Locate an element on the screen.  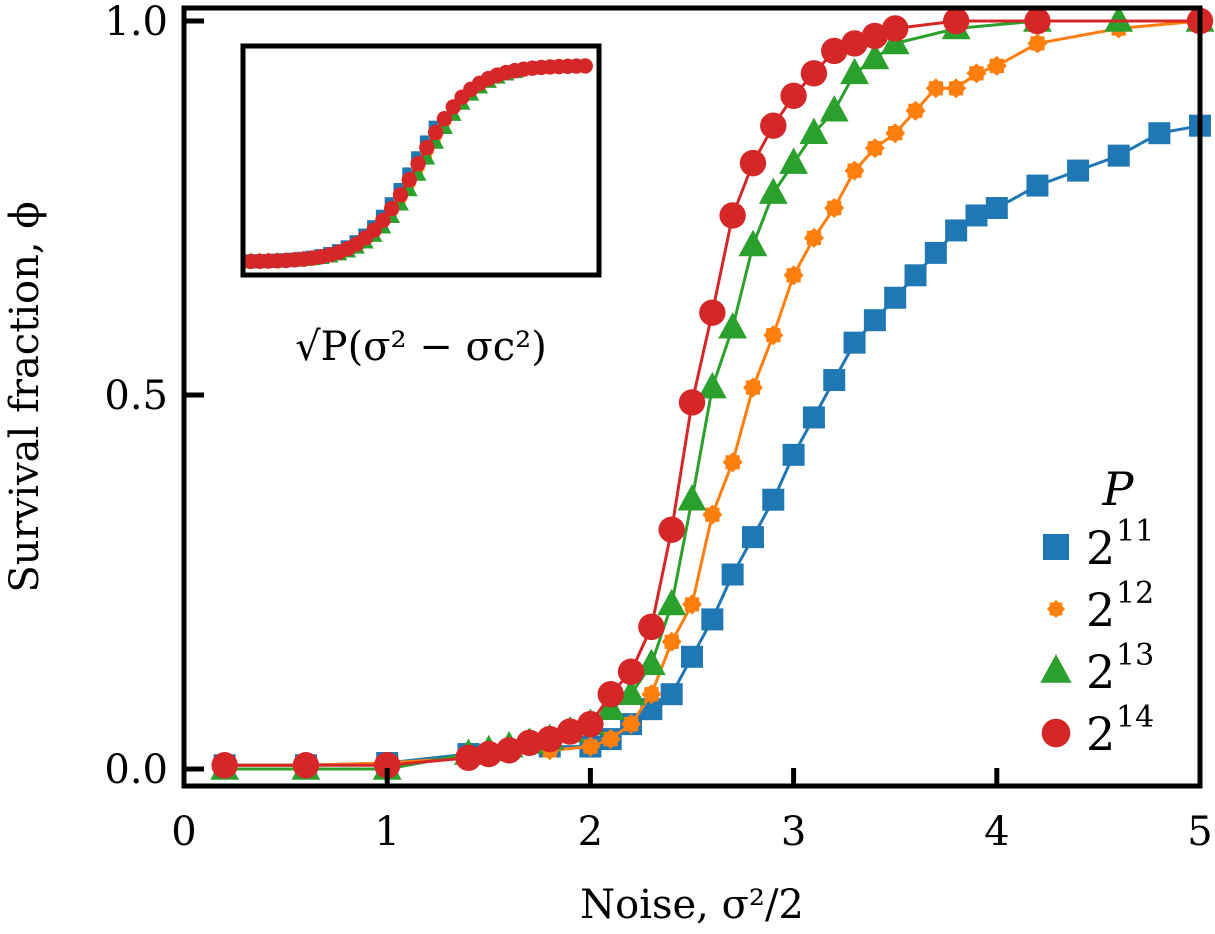
x-tick-label: 2 is located at coordinates (590, 832).